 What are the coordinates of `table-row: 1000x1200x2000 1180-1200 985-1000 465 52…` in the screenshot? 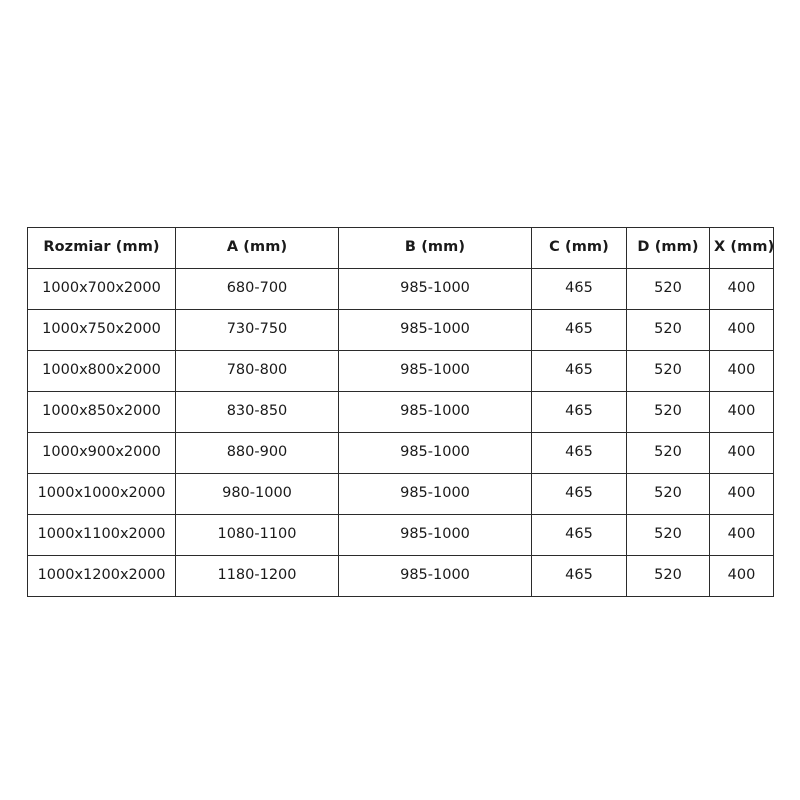 It's located at (400, 576).